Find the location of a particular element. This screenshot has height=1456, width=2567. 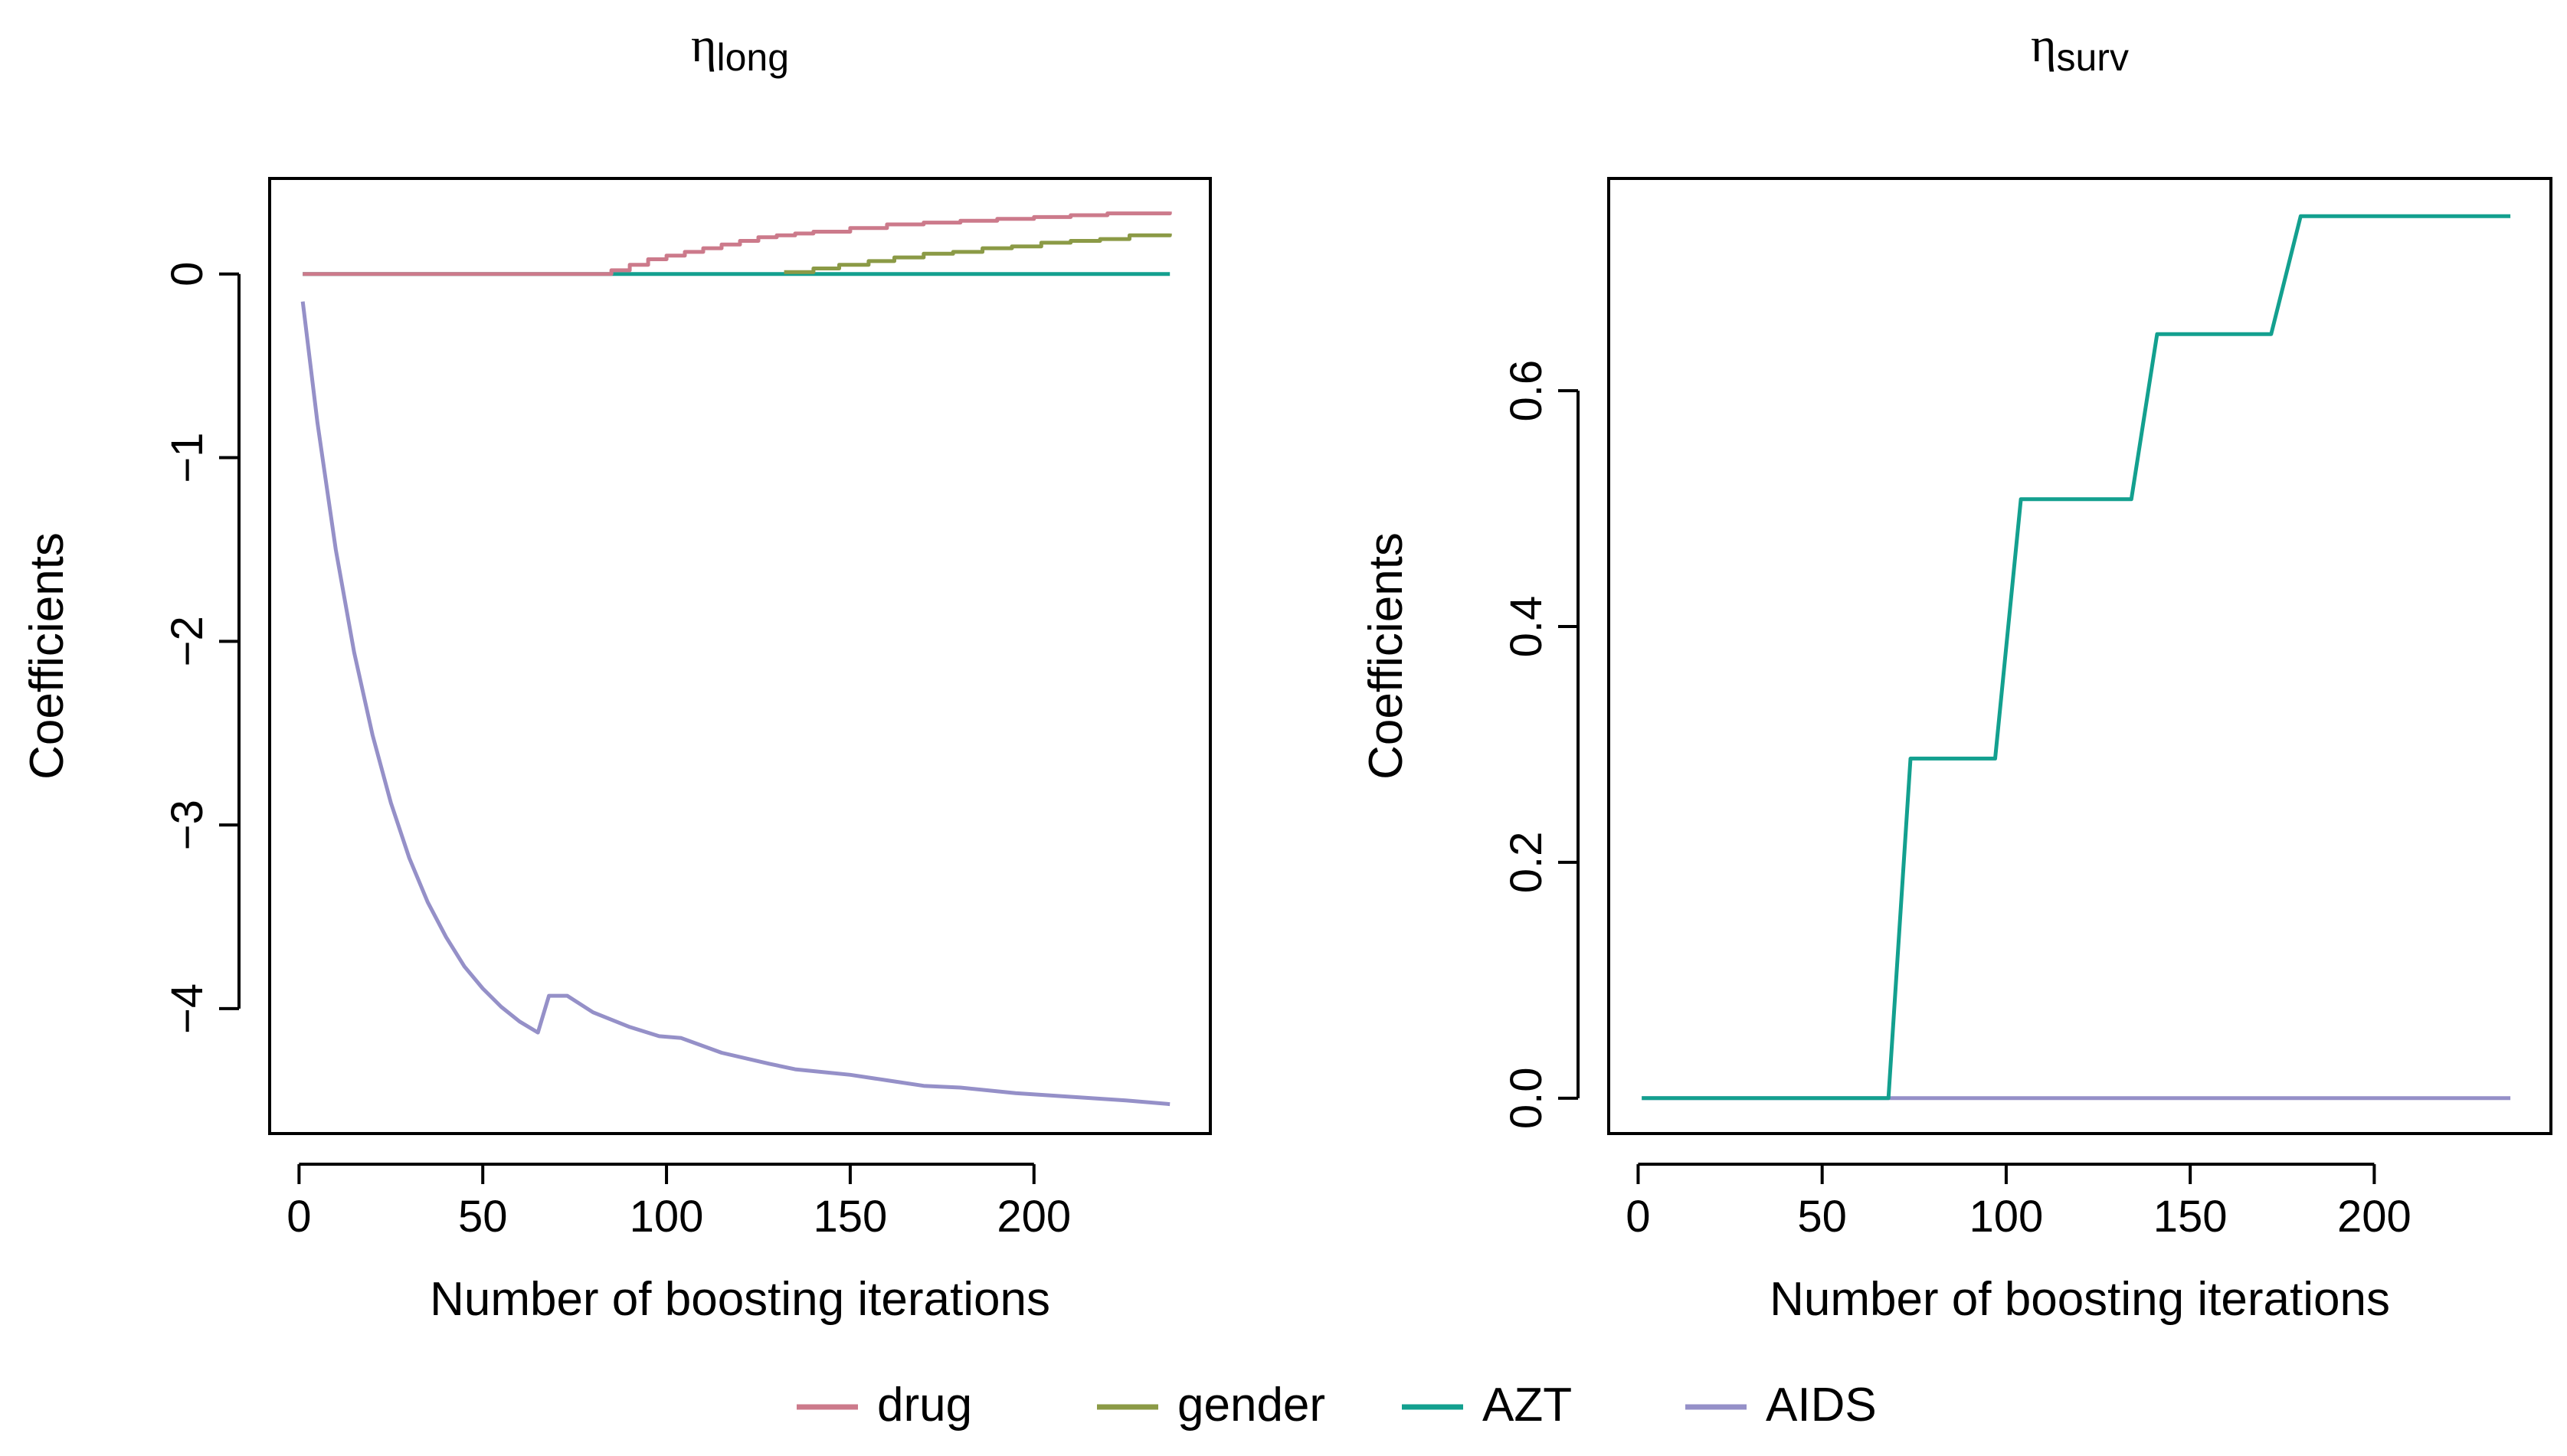

y-axis: −4 −3 −2 −1 0 is located at coordinates (202, 648).